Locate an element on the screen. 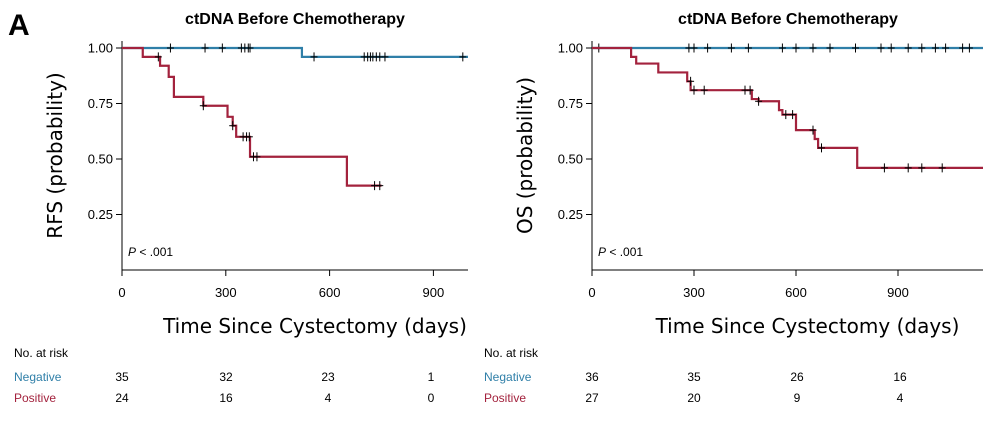 This screenshot has width=996, height=425. panel-2-risk-positive-value: 27 is located at coordinates (592, 398).